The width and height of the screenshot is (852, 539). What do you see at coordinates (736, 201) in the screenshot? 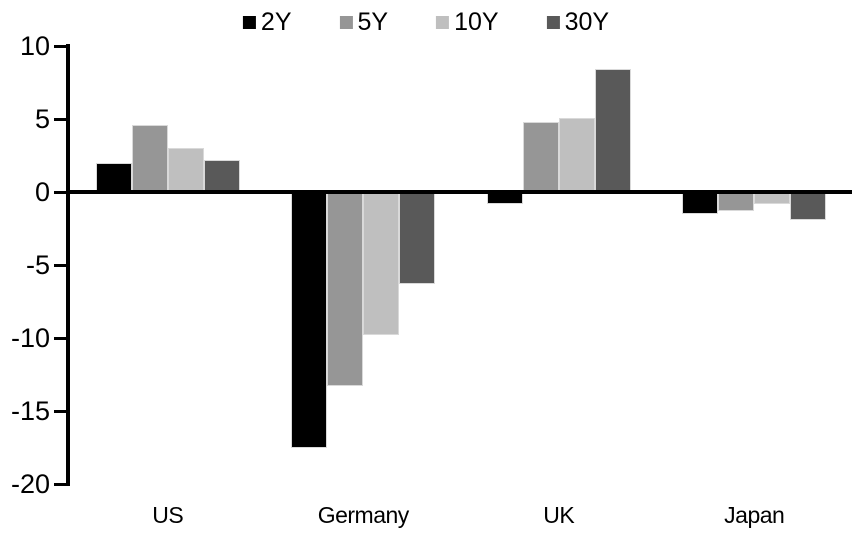
I see `bar-japan-5y` at bounding box center [736, 201].